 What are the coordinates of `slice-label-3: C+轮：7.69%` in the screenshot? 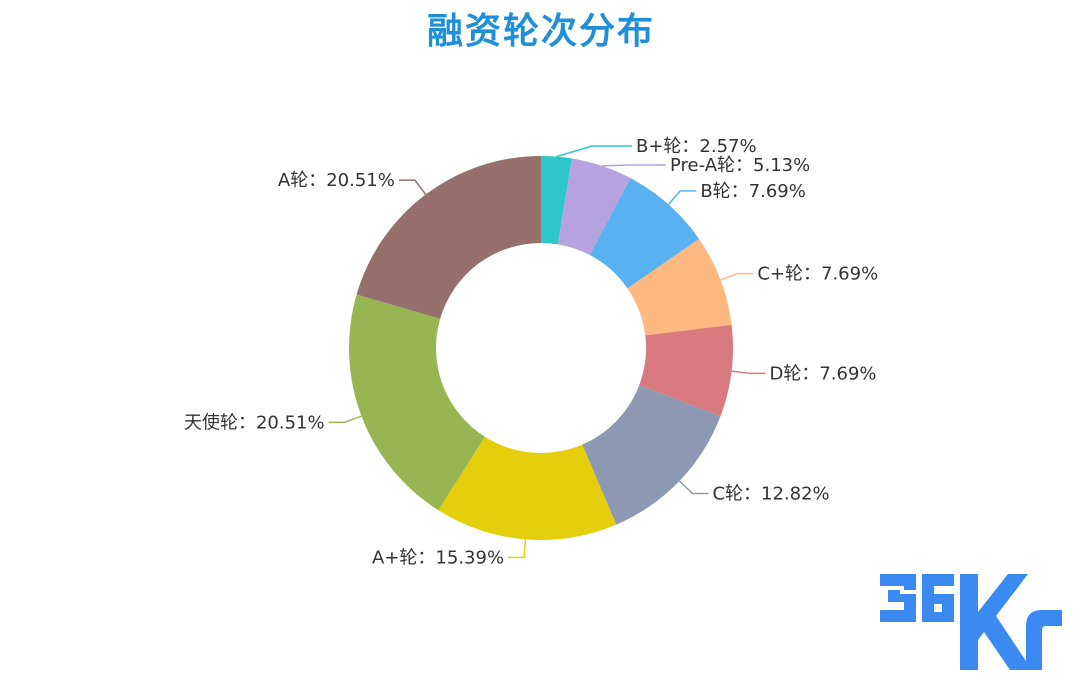 It's located at (817, 274).